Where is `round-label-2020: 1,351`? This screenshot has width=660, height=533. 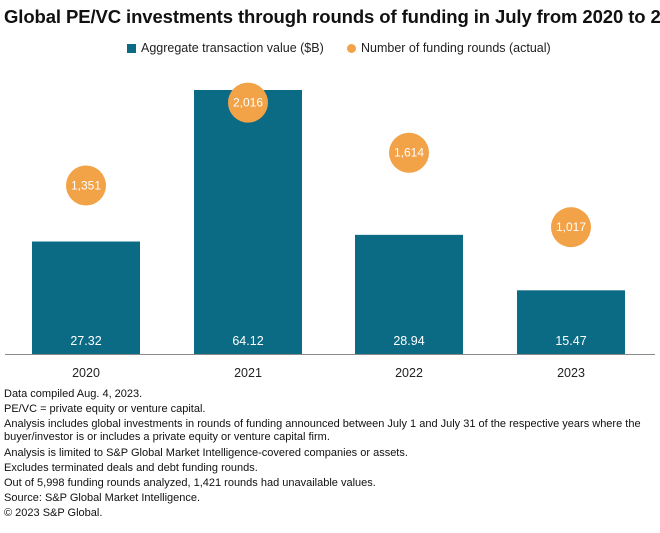
round-label-2020: 1,351 is located at coordinates (86, 186).